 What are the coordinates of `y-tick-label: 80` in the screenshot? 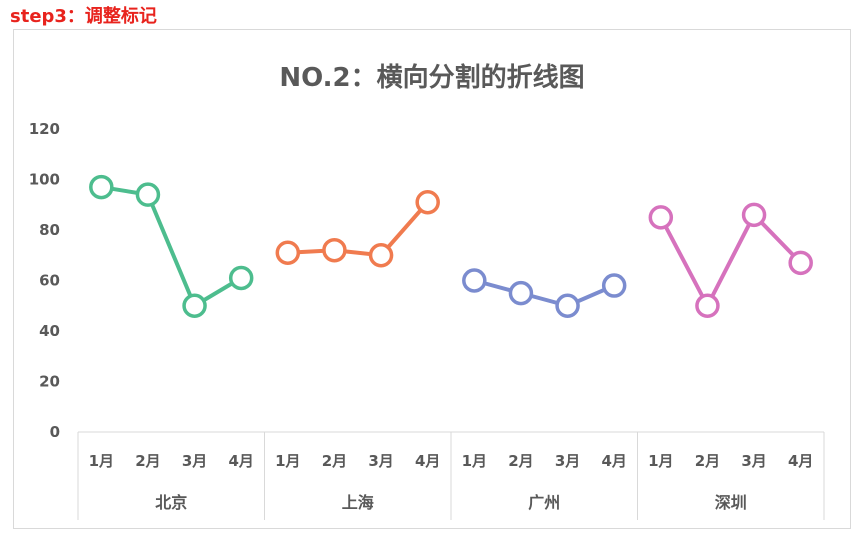 It's located at (49, 230).